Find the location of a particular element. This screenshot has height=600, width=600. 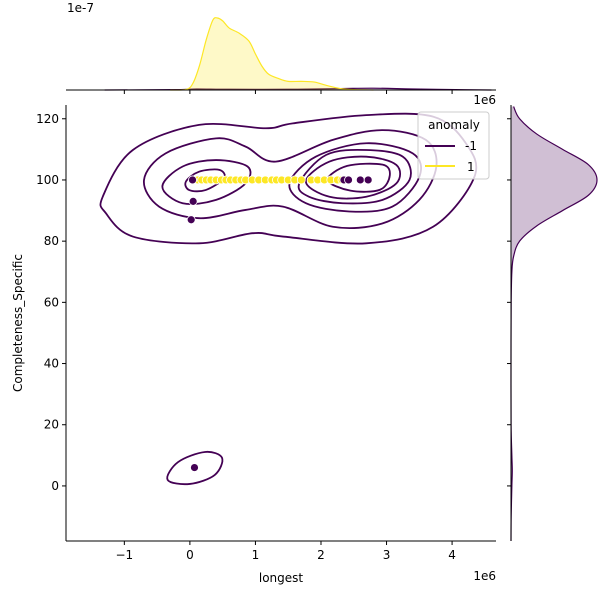

marginal-x-density-pos-fill is located at coordinates (272, 54).